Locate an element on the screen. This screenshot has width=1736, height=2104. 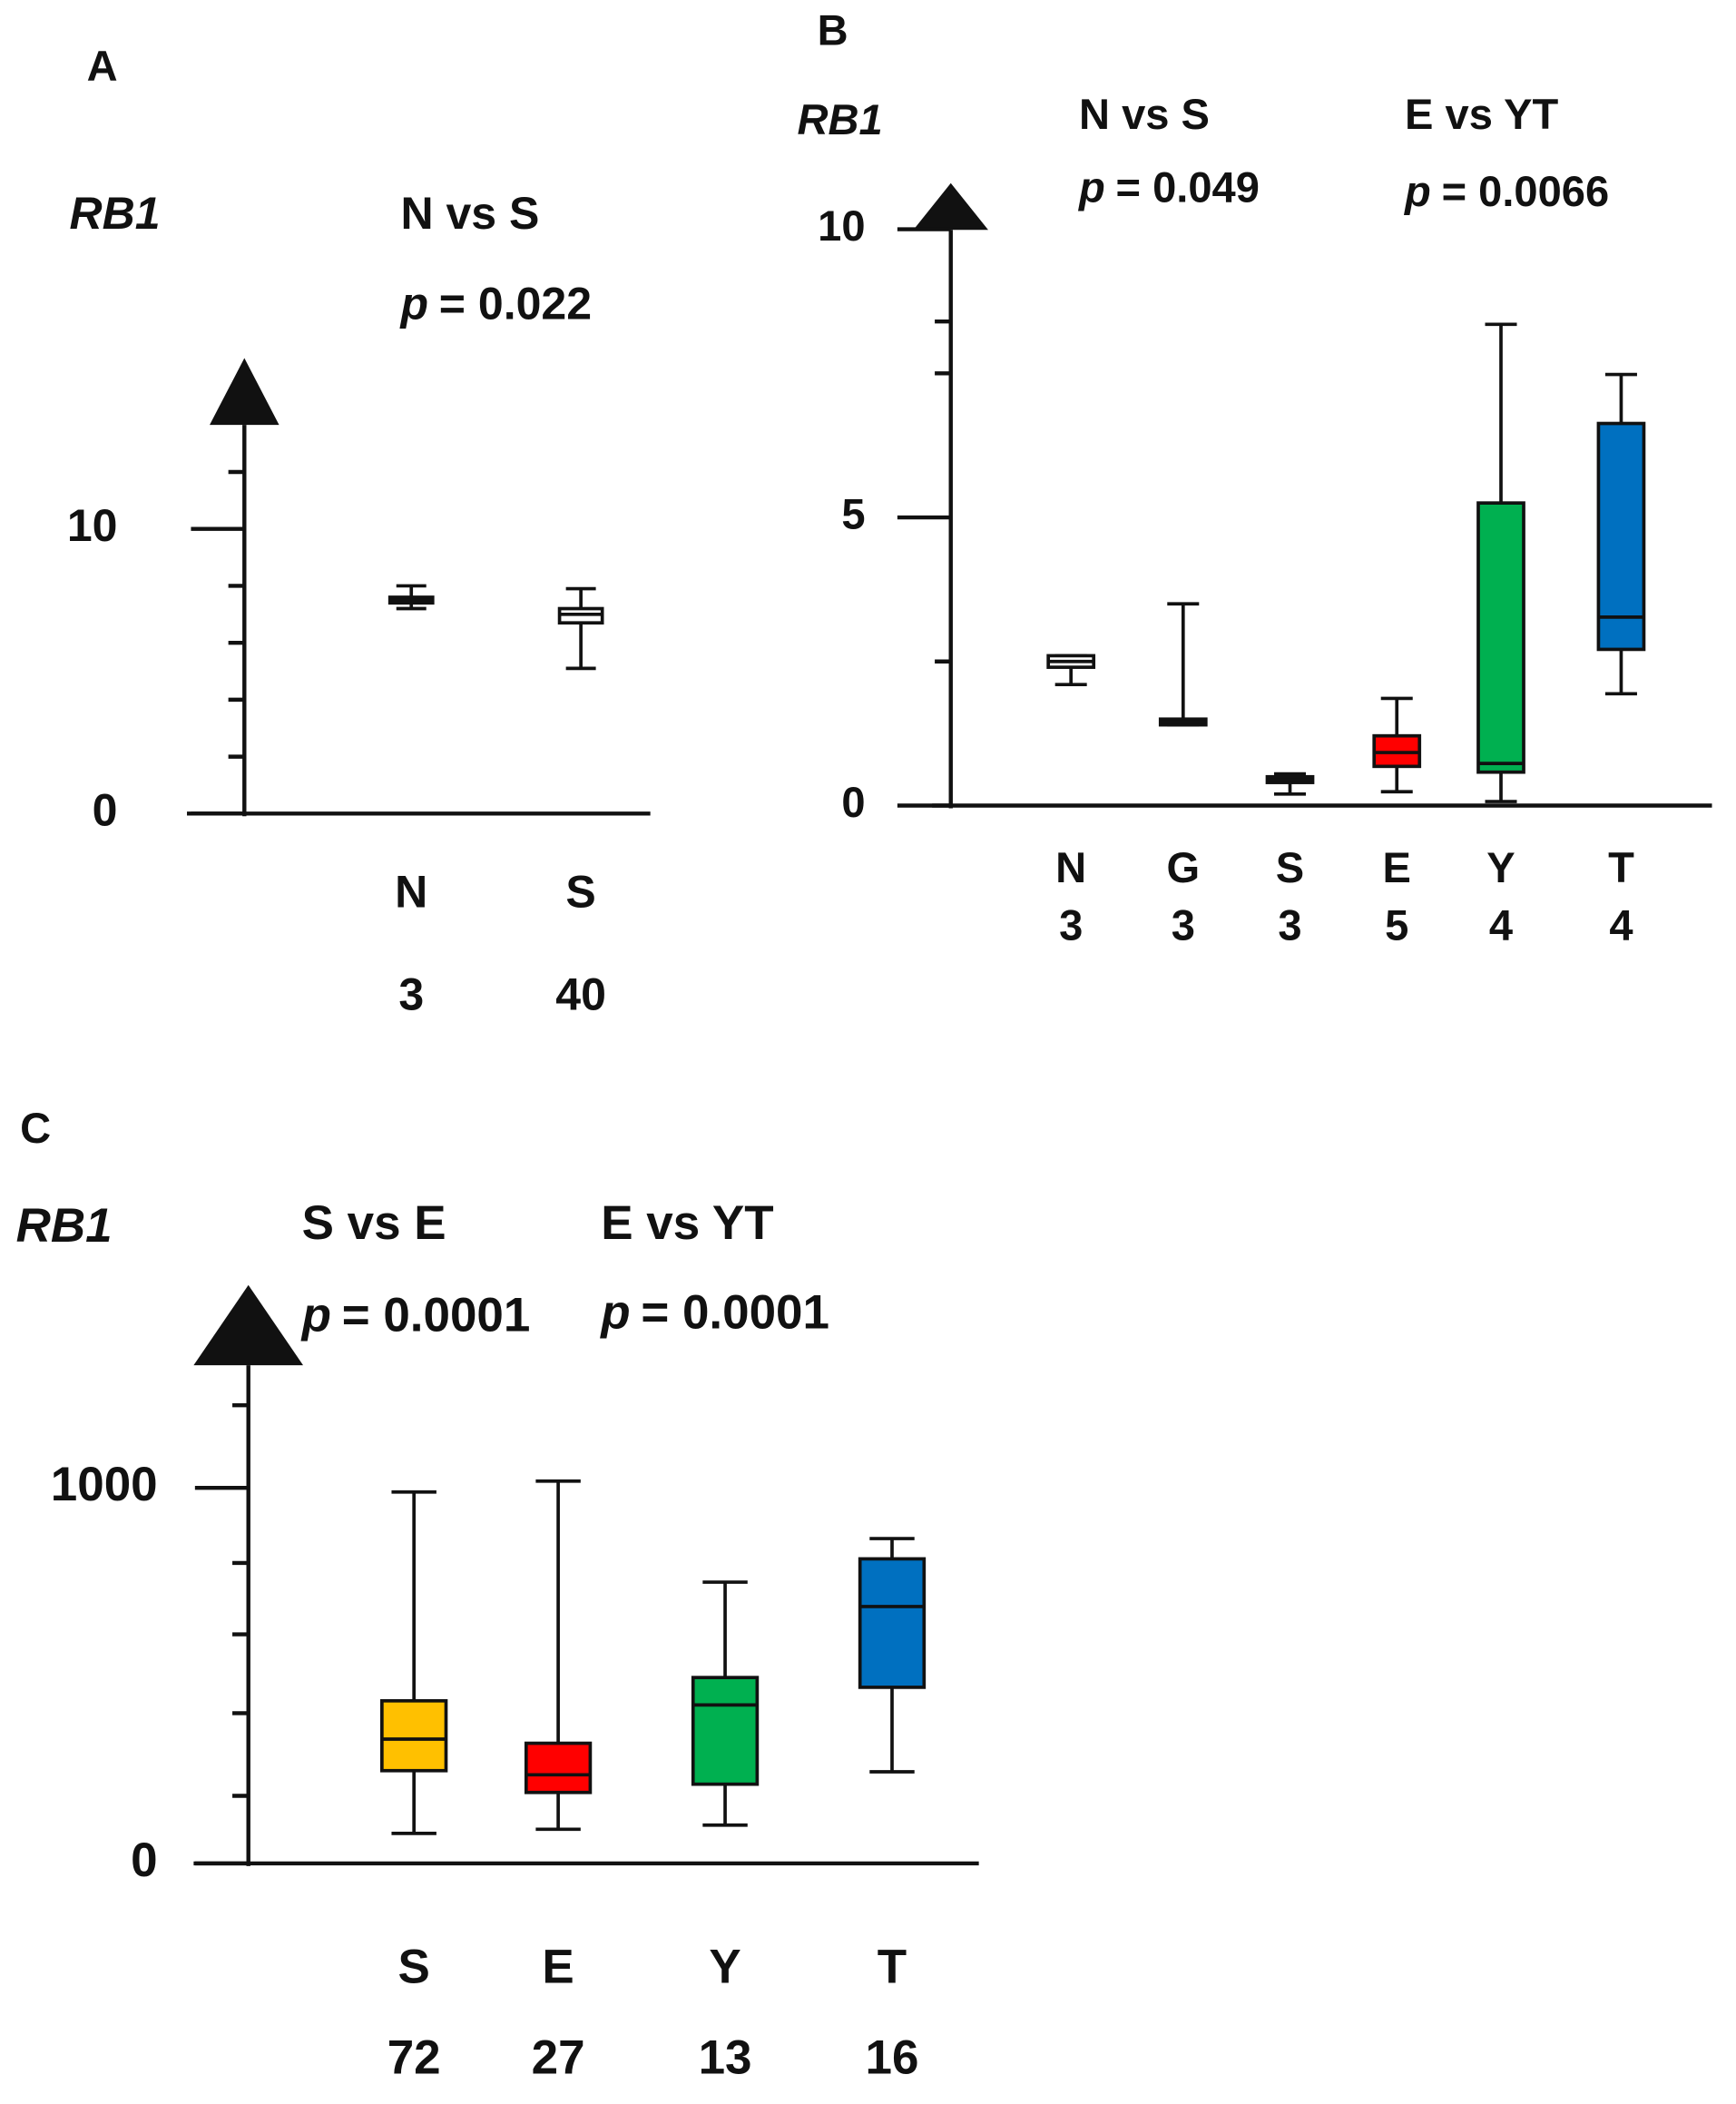
p-value-text: = 0.0066 is located at coordinates (1526, 191).